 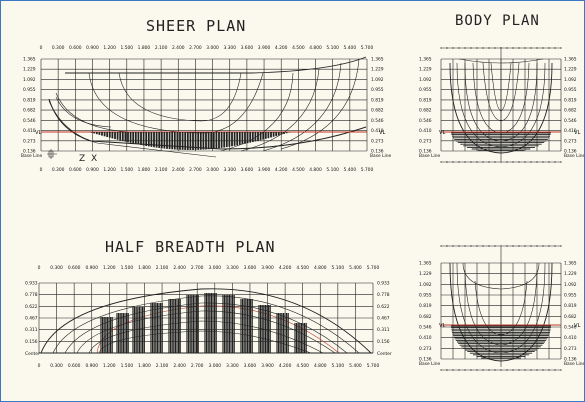 What do you see at coordinates (425, 70) in the screenshot?
I see `body-height-label-left: 1.229` at bounding box center [425, 70].